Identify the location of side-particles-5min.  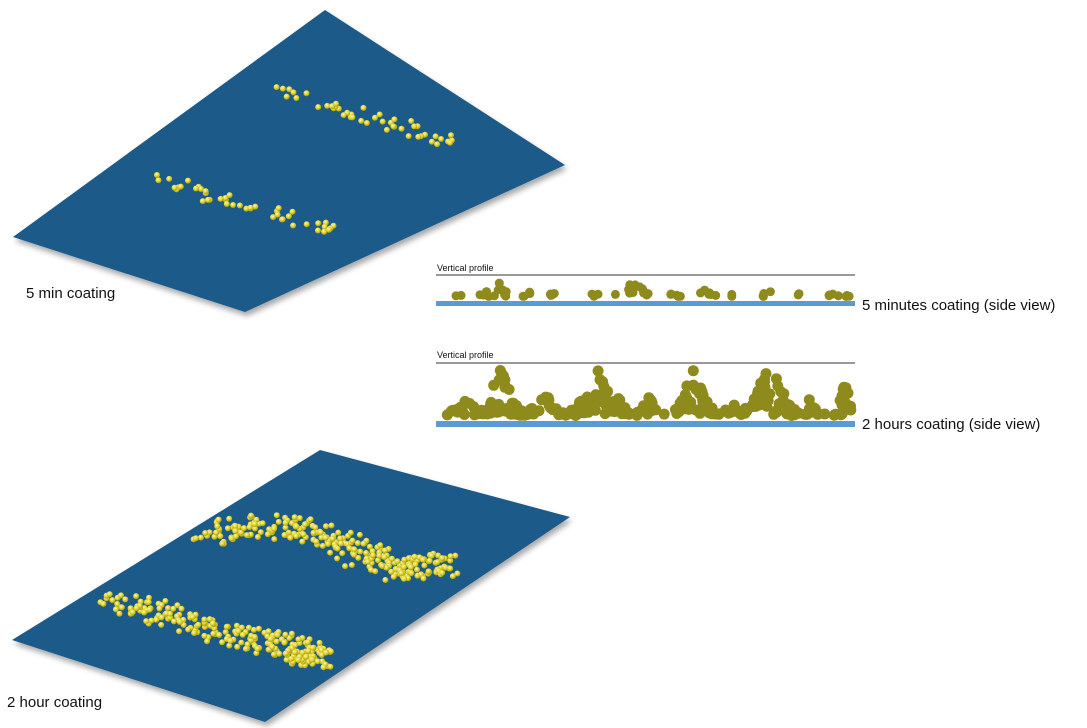
(652, 289).